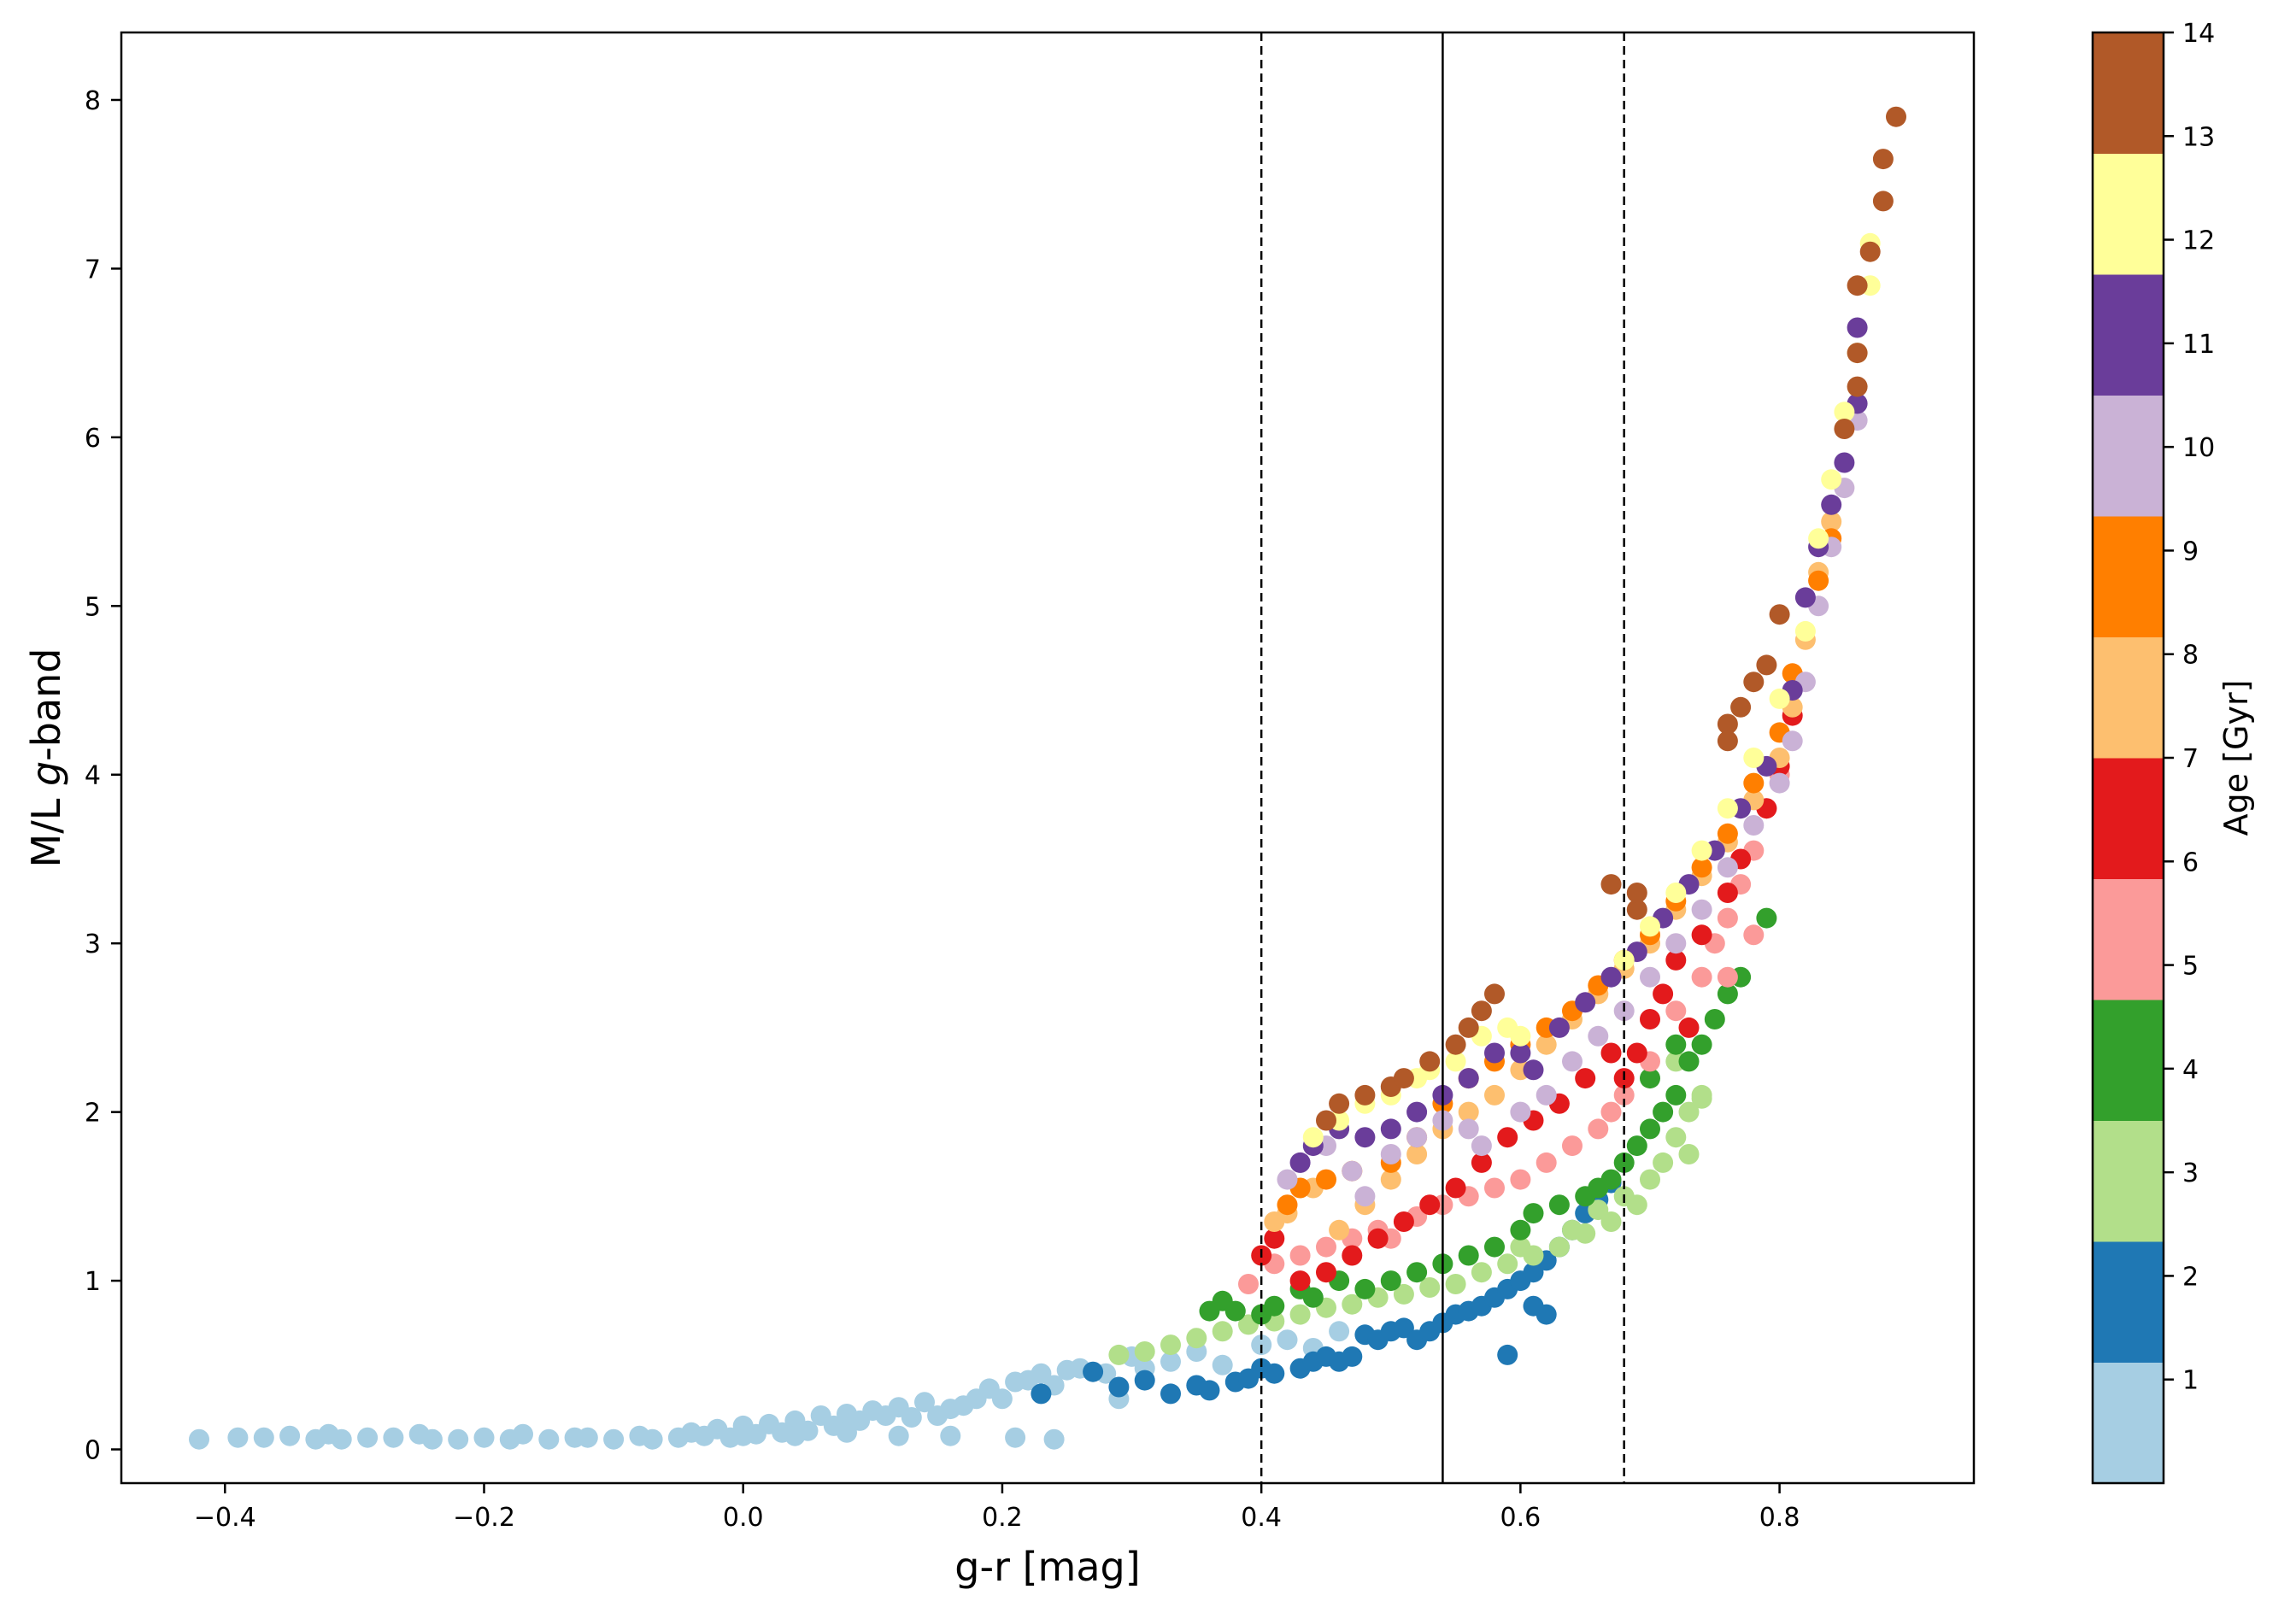 Image resolution: width=2296 pixels, height=1613 pixels. Describe the element at coordinates (997, 1508) in the screenshot. I see `x-axis-ticks: −0.4 −0.2 0.0 0.2 0.4 0.6 0.8` at that location.